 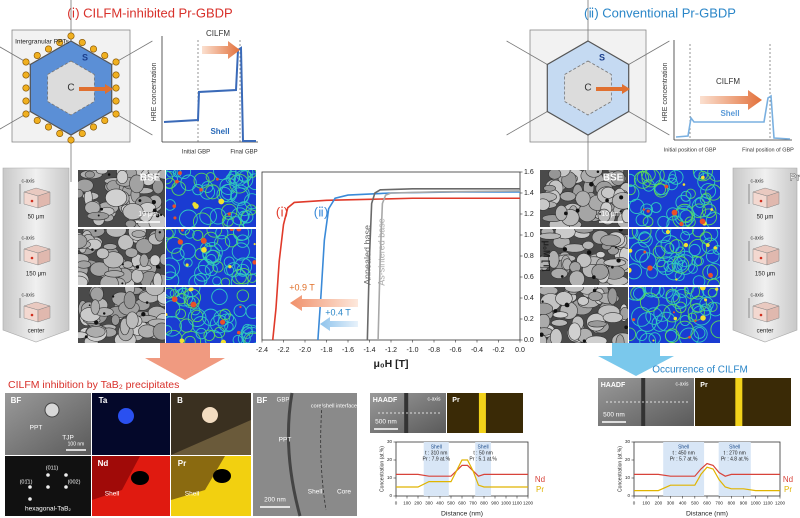 What do you see at coordinates (66, 487) in the screenshot?
I see `diffraction-spot` at bounding box center [66, 487].